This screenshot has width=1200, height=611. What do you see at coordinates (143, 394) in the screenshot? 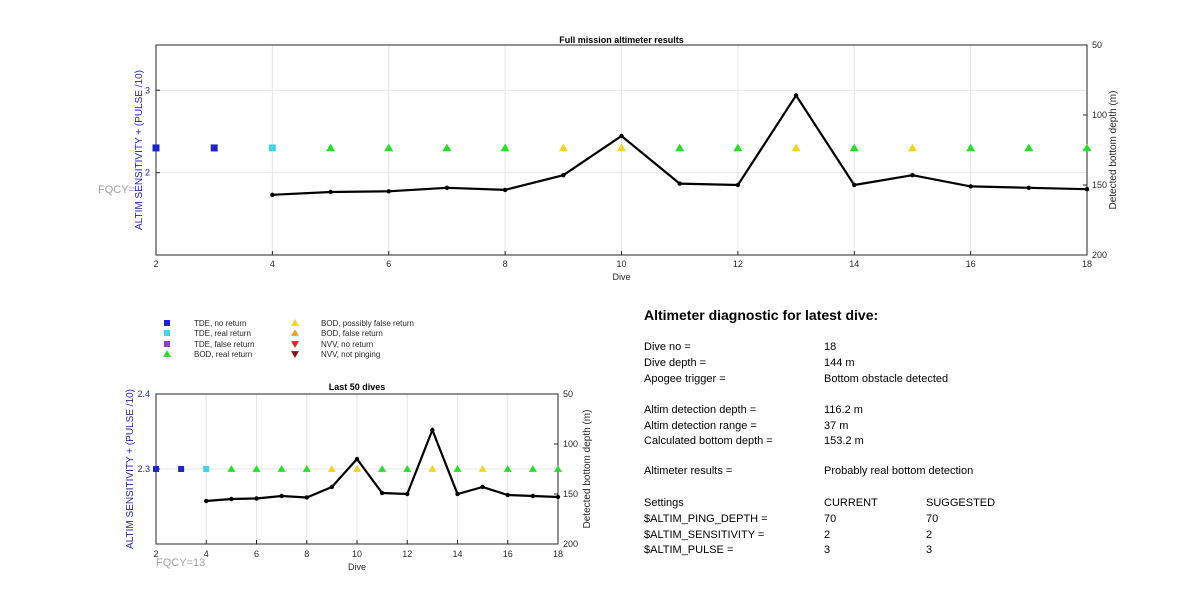
I see `y-left-tick-label: 2.4` at bounding box center [143, 394].